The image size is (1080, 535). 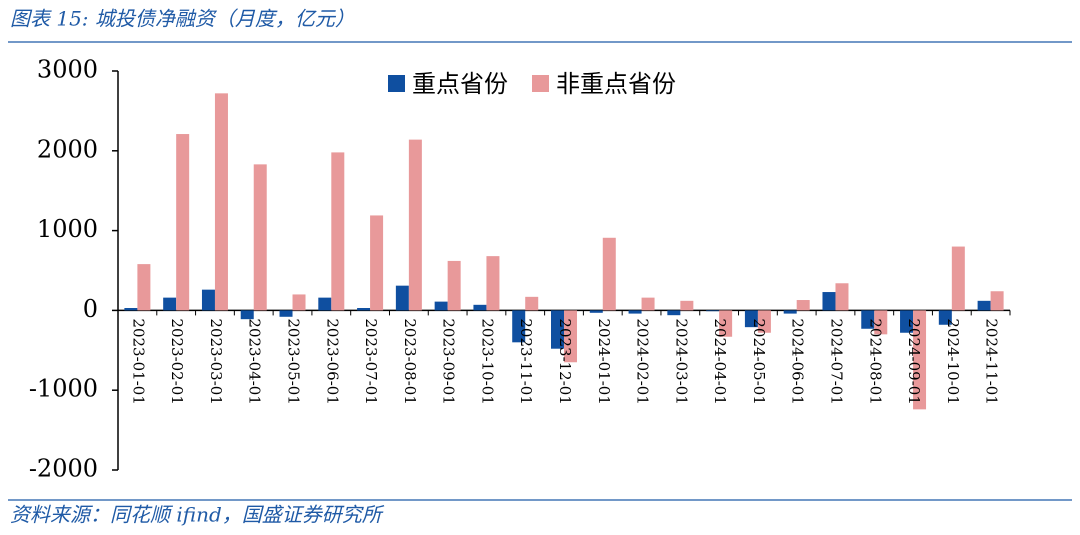 What do you see at coordinates (255, 361) in the screenshot?
I see `x-tick-label: 2023-04-01` at bounding box center [255, 361].